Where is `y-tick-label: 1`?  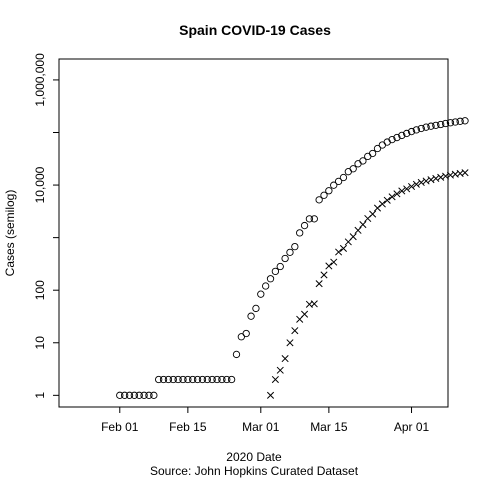 y-tick-label: 1 is located at coordinates (40, 395).